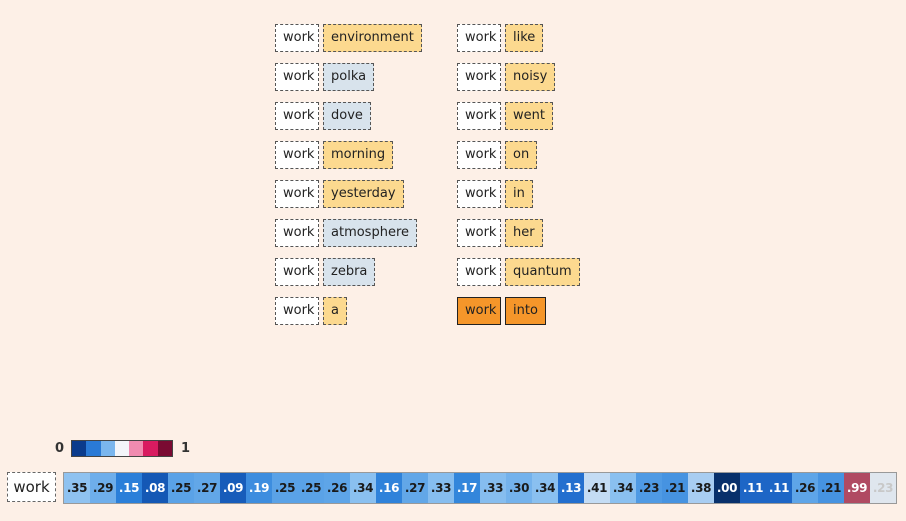 The height and width of the screenshot is (521, 906). I want to click on score-cell: .16, so click(389, 488).